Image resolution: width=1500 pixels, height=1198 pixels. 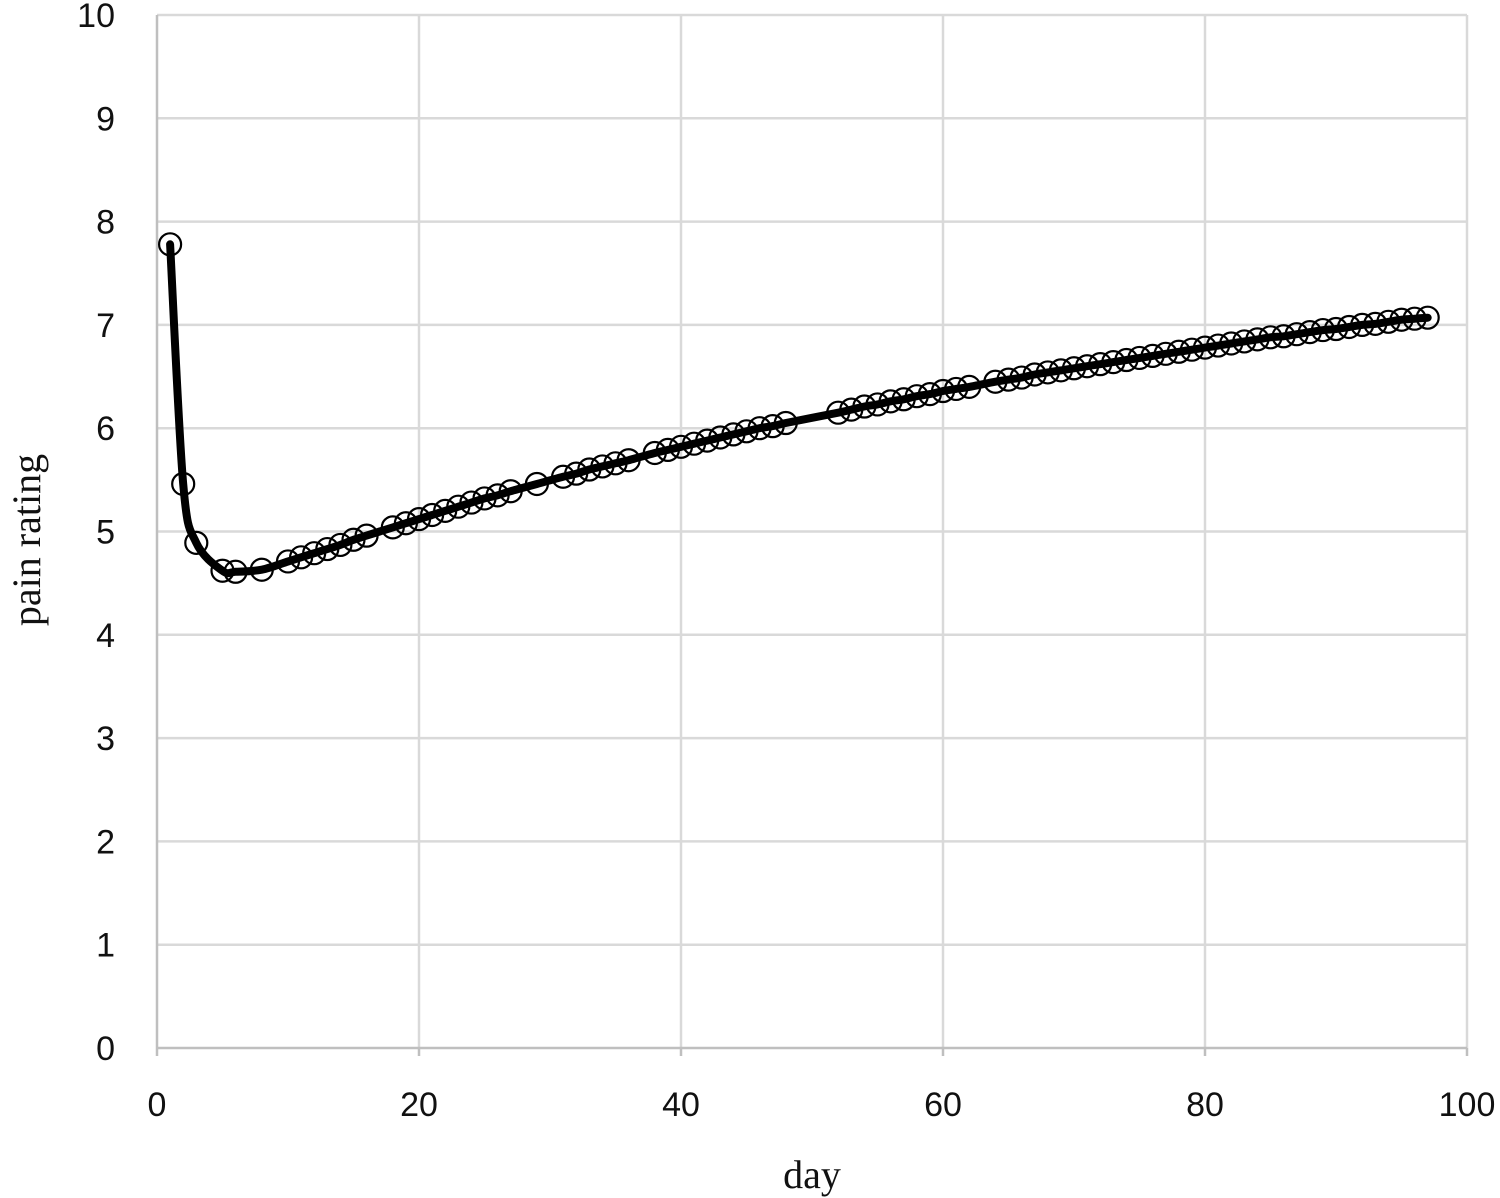 I want to click on y-tick-label: 1, so click(x=105, y=946).